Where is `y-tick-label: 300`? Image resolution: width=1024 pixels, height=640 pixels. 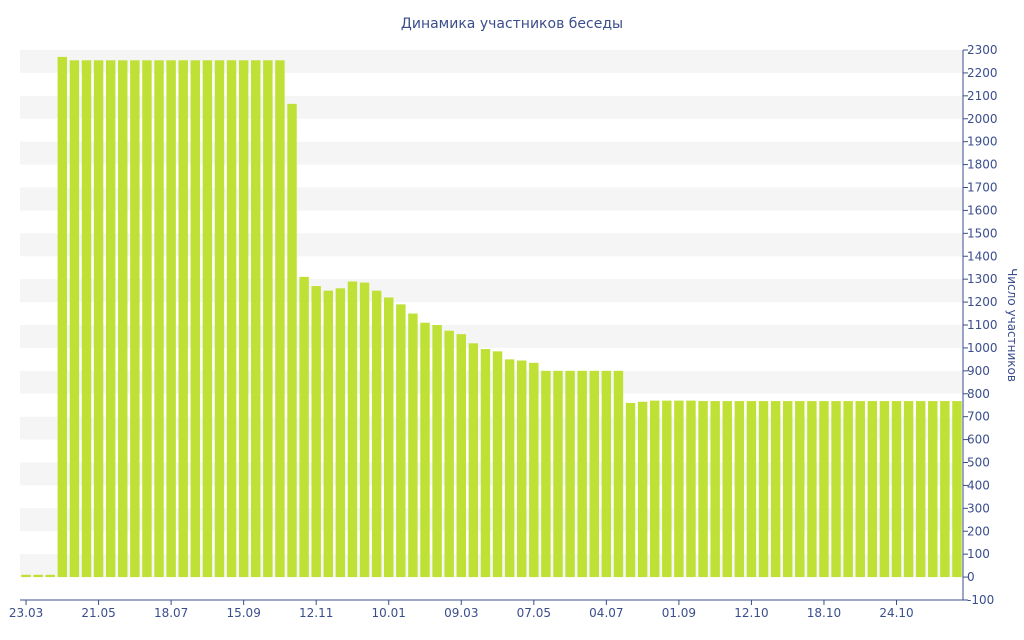
y-tick-label: 300 is located at coordinates (978, 508).